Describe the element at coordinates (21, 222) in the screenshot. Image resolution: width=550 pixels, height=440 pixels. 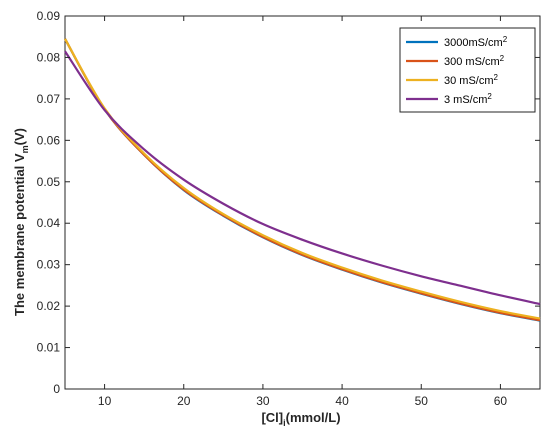
I see `y-axis-title: The membrane potential Vm(V)` at that location.